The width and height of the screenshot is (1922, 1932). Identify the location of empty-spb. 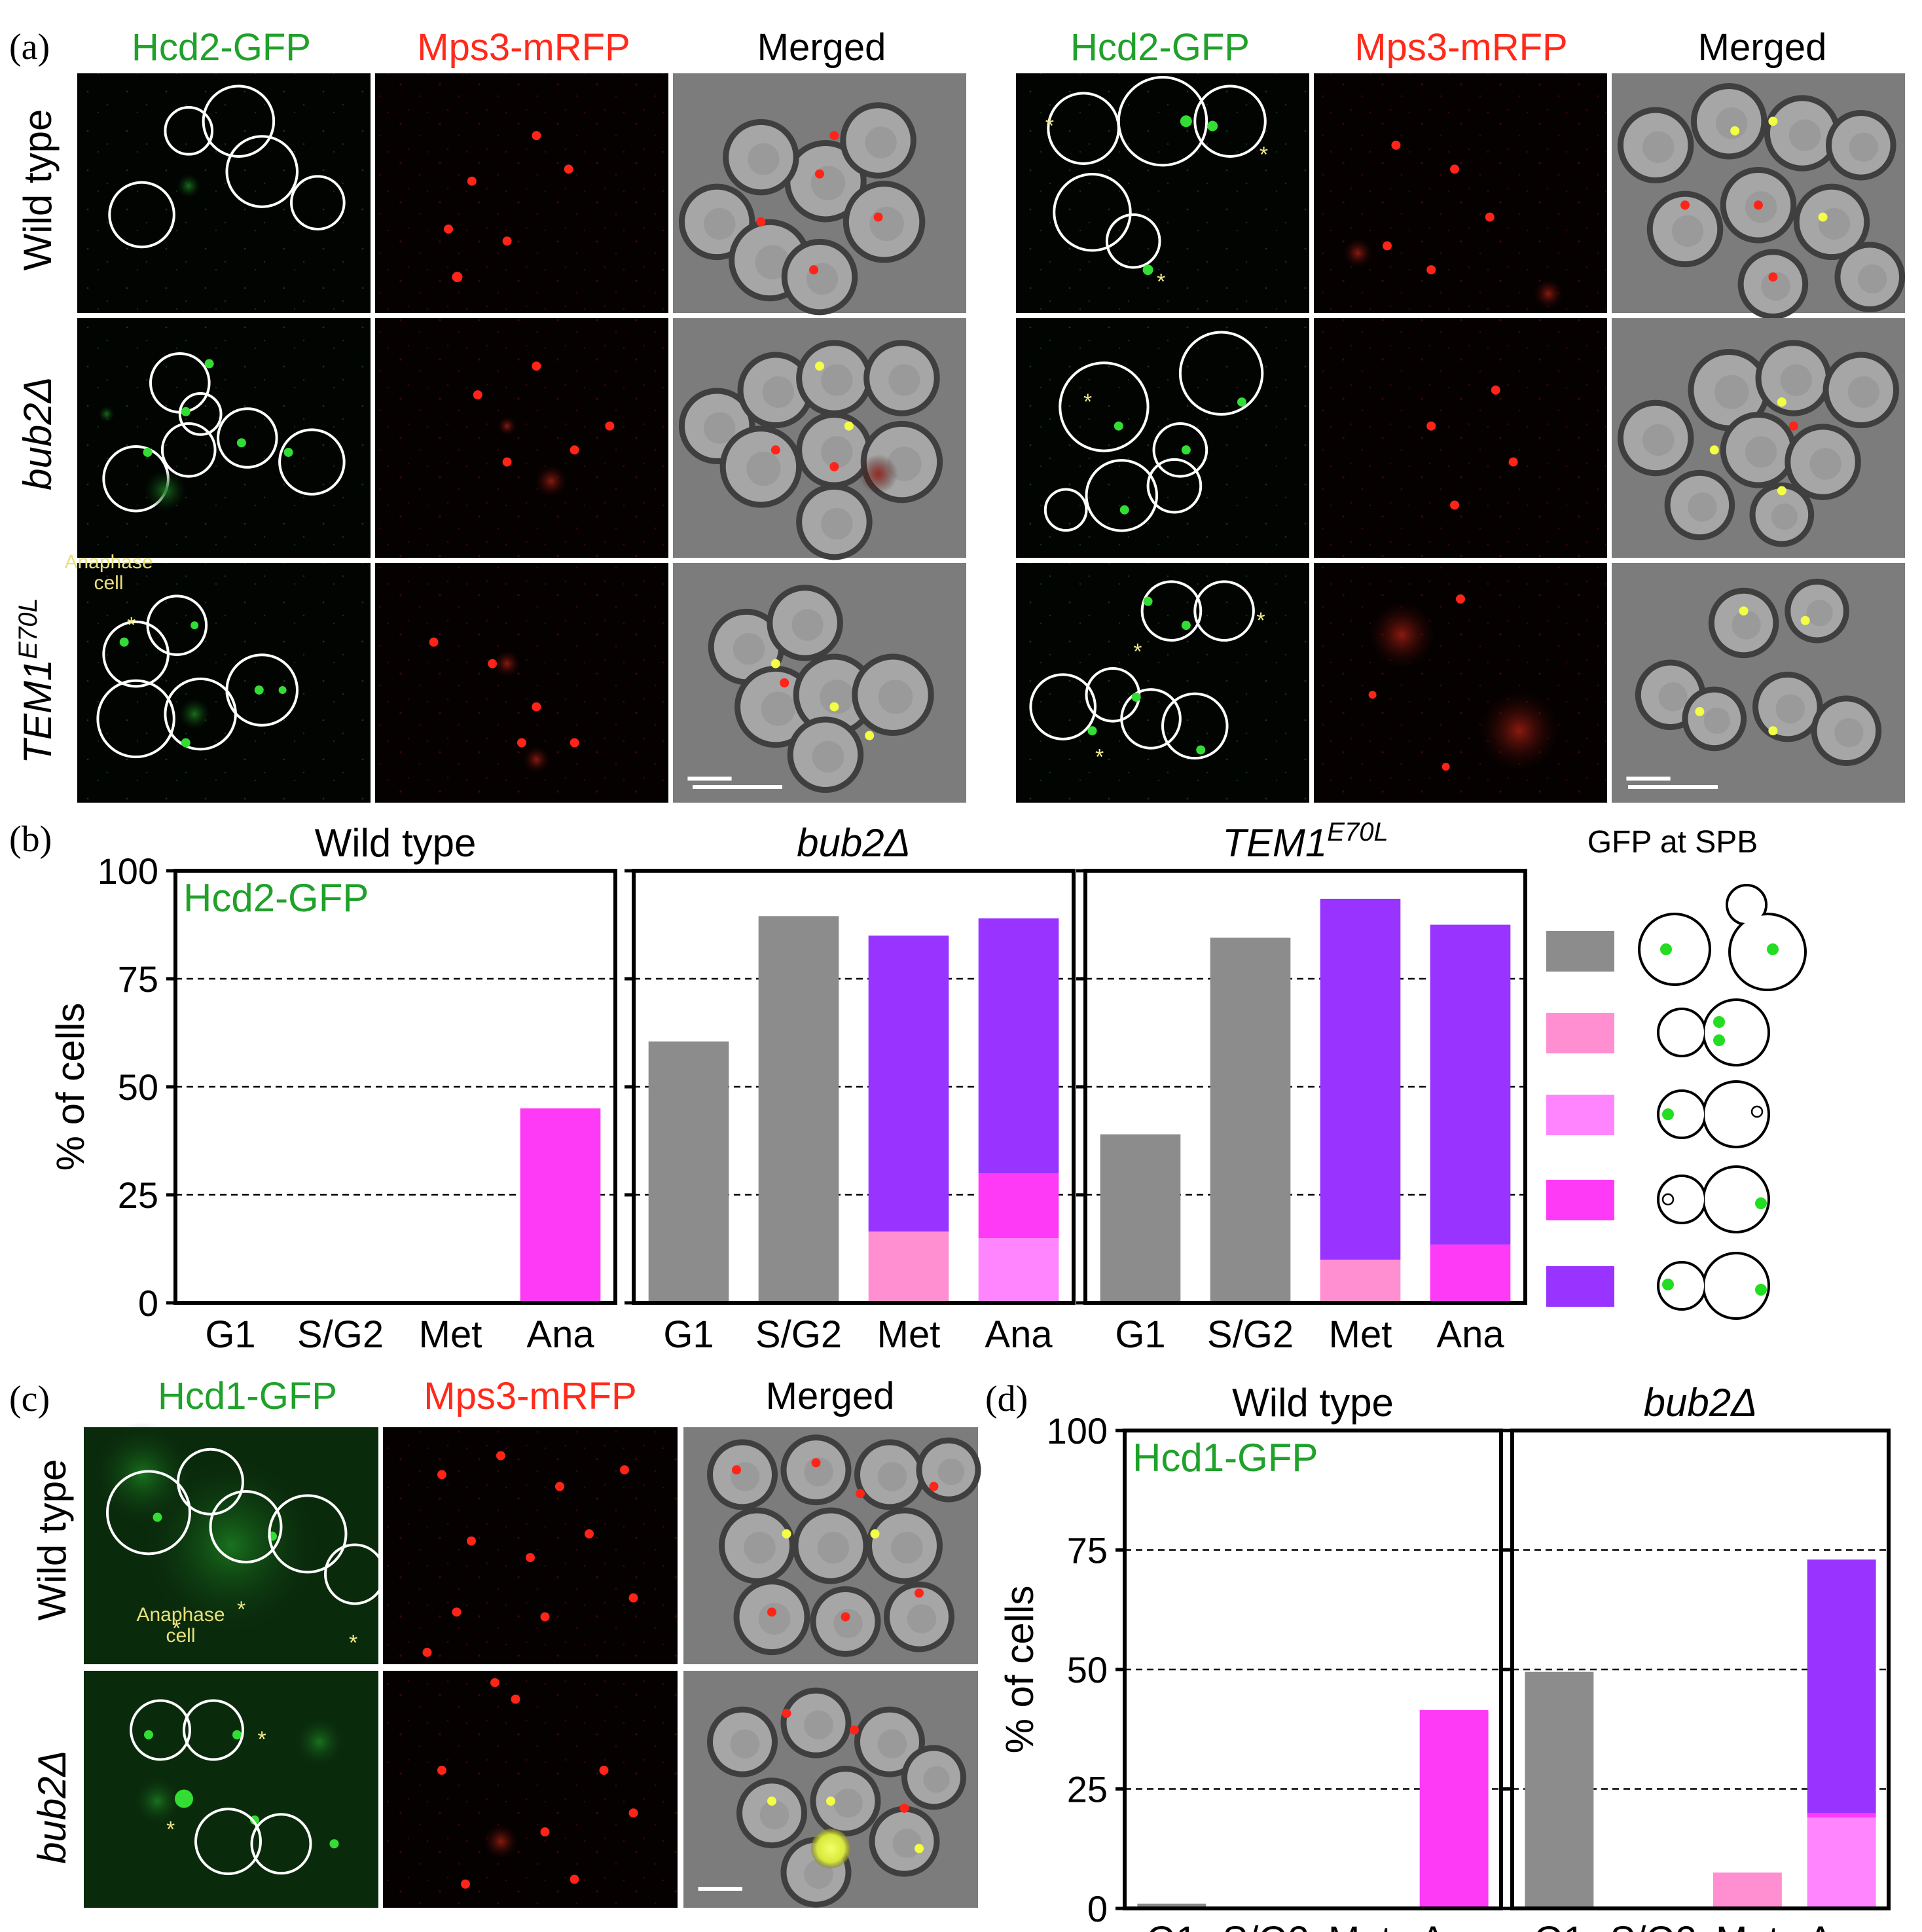
(1668, 1199).